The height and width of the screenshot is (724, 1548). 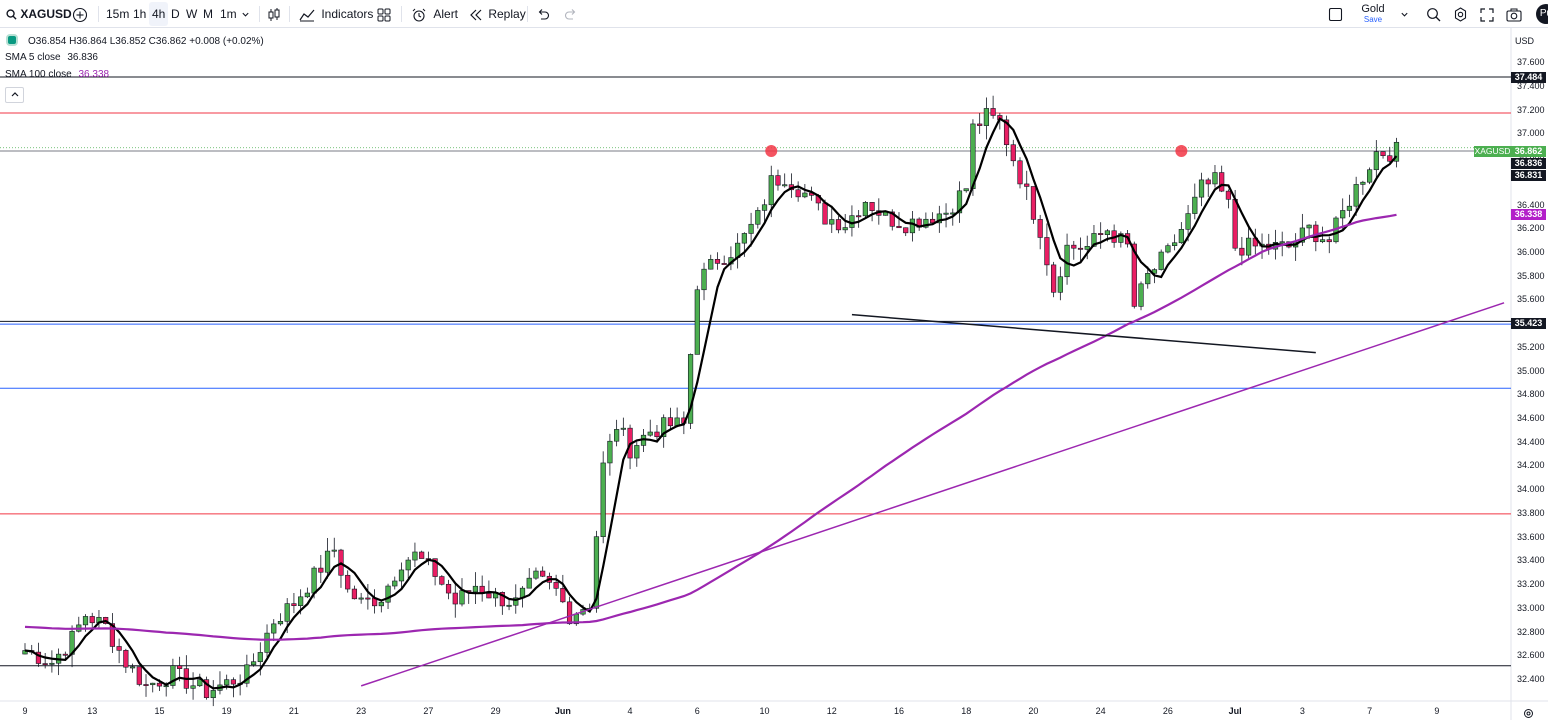 I want to click on templates-button, so click(x=384, y=14).